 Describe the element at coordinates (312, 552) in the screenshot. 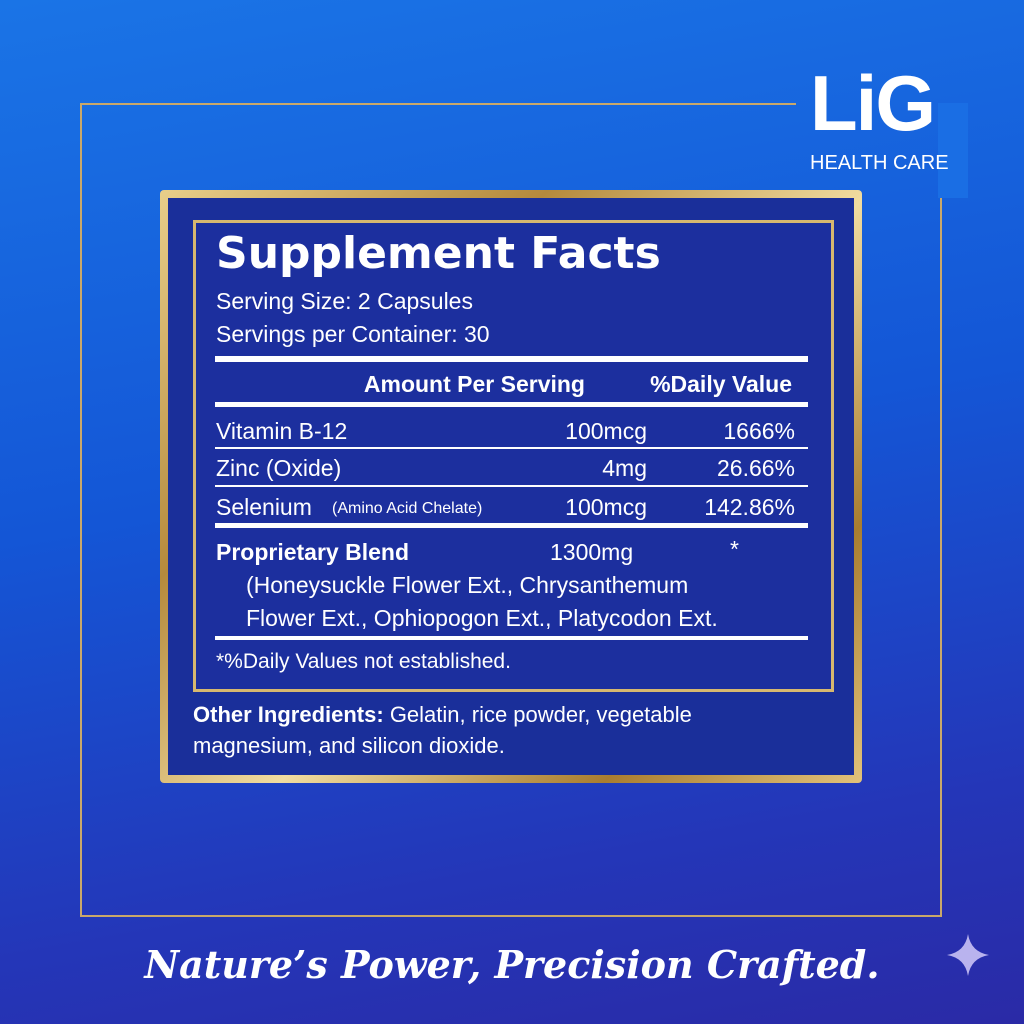

I see `blend-name: Proprietary Blend` at that location.